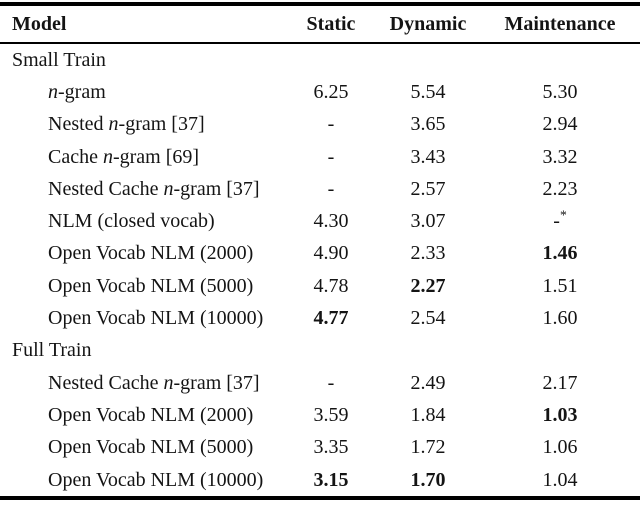  I want to click on section-label: Small Train, so click(59, 59).